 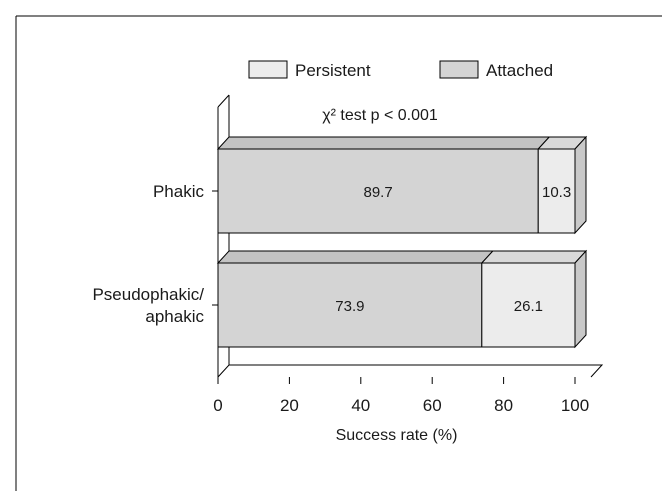 What do you see at coordinates (519, 70) in the screenshot?
I see `legend-label-attached: Attached` at bounding box center [519, 70].